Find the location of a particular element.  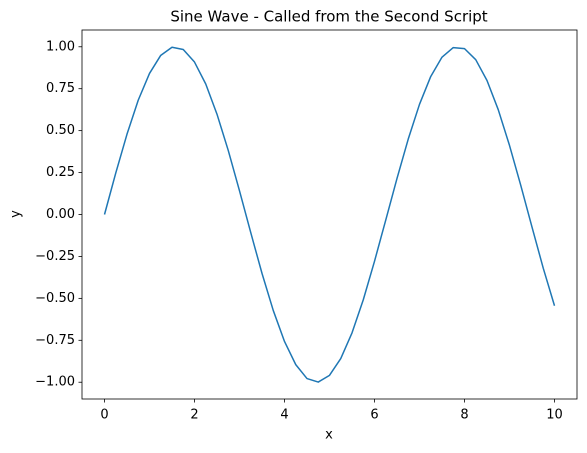

x-axis-label: x is located at coordinates (329, 435).